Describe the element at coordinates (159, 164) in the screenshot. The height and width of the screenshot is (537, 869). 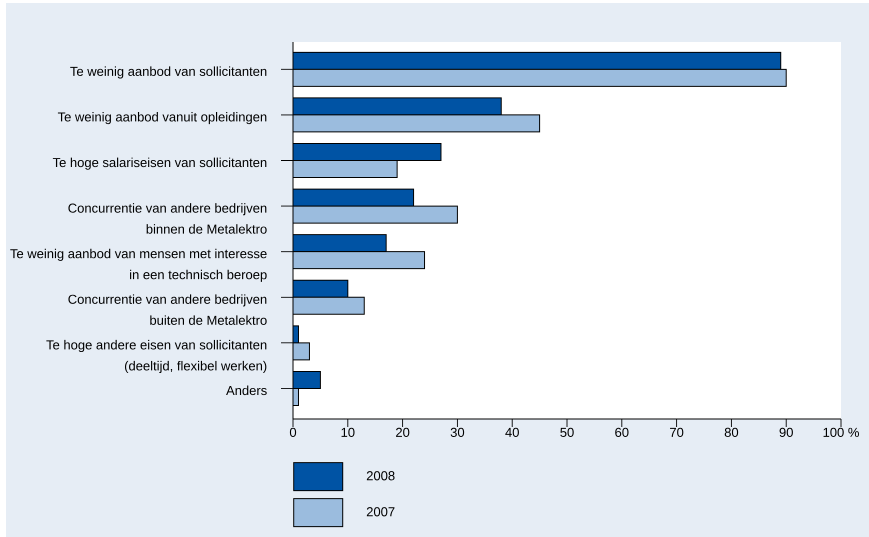
I see `y-tick-label: Te hoge salariseisen van sollicitanten` at that location.